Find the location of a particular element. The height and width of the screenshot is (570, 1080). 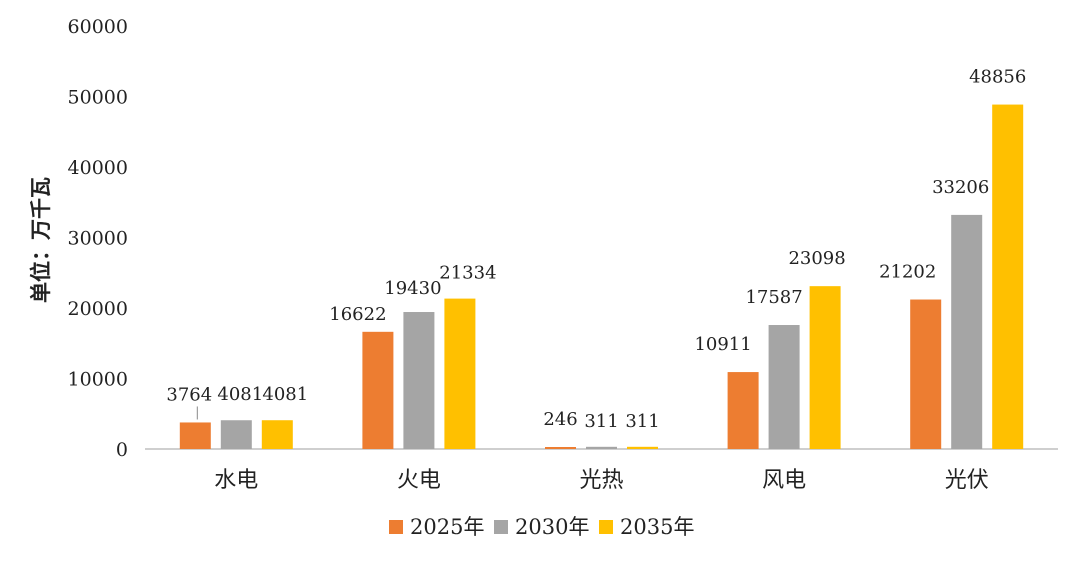

y-tick-label: 50000 is located at coordinates (98, 98).